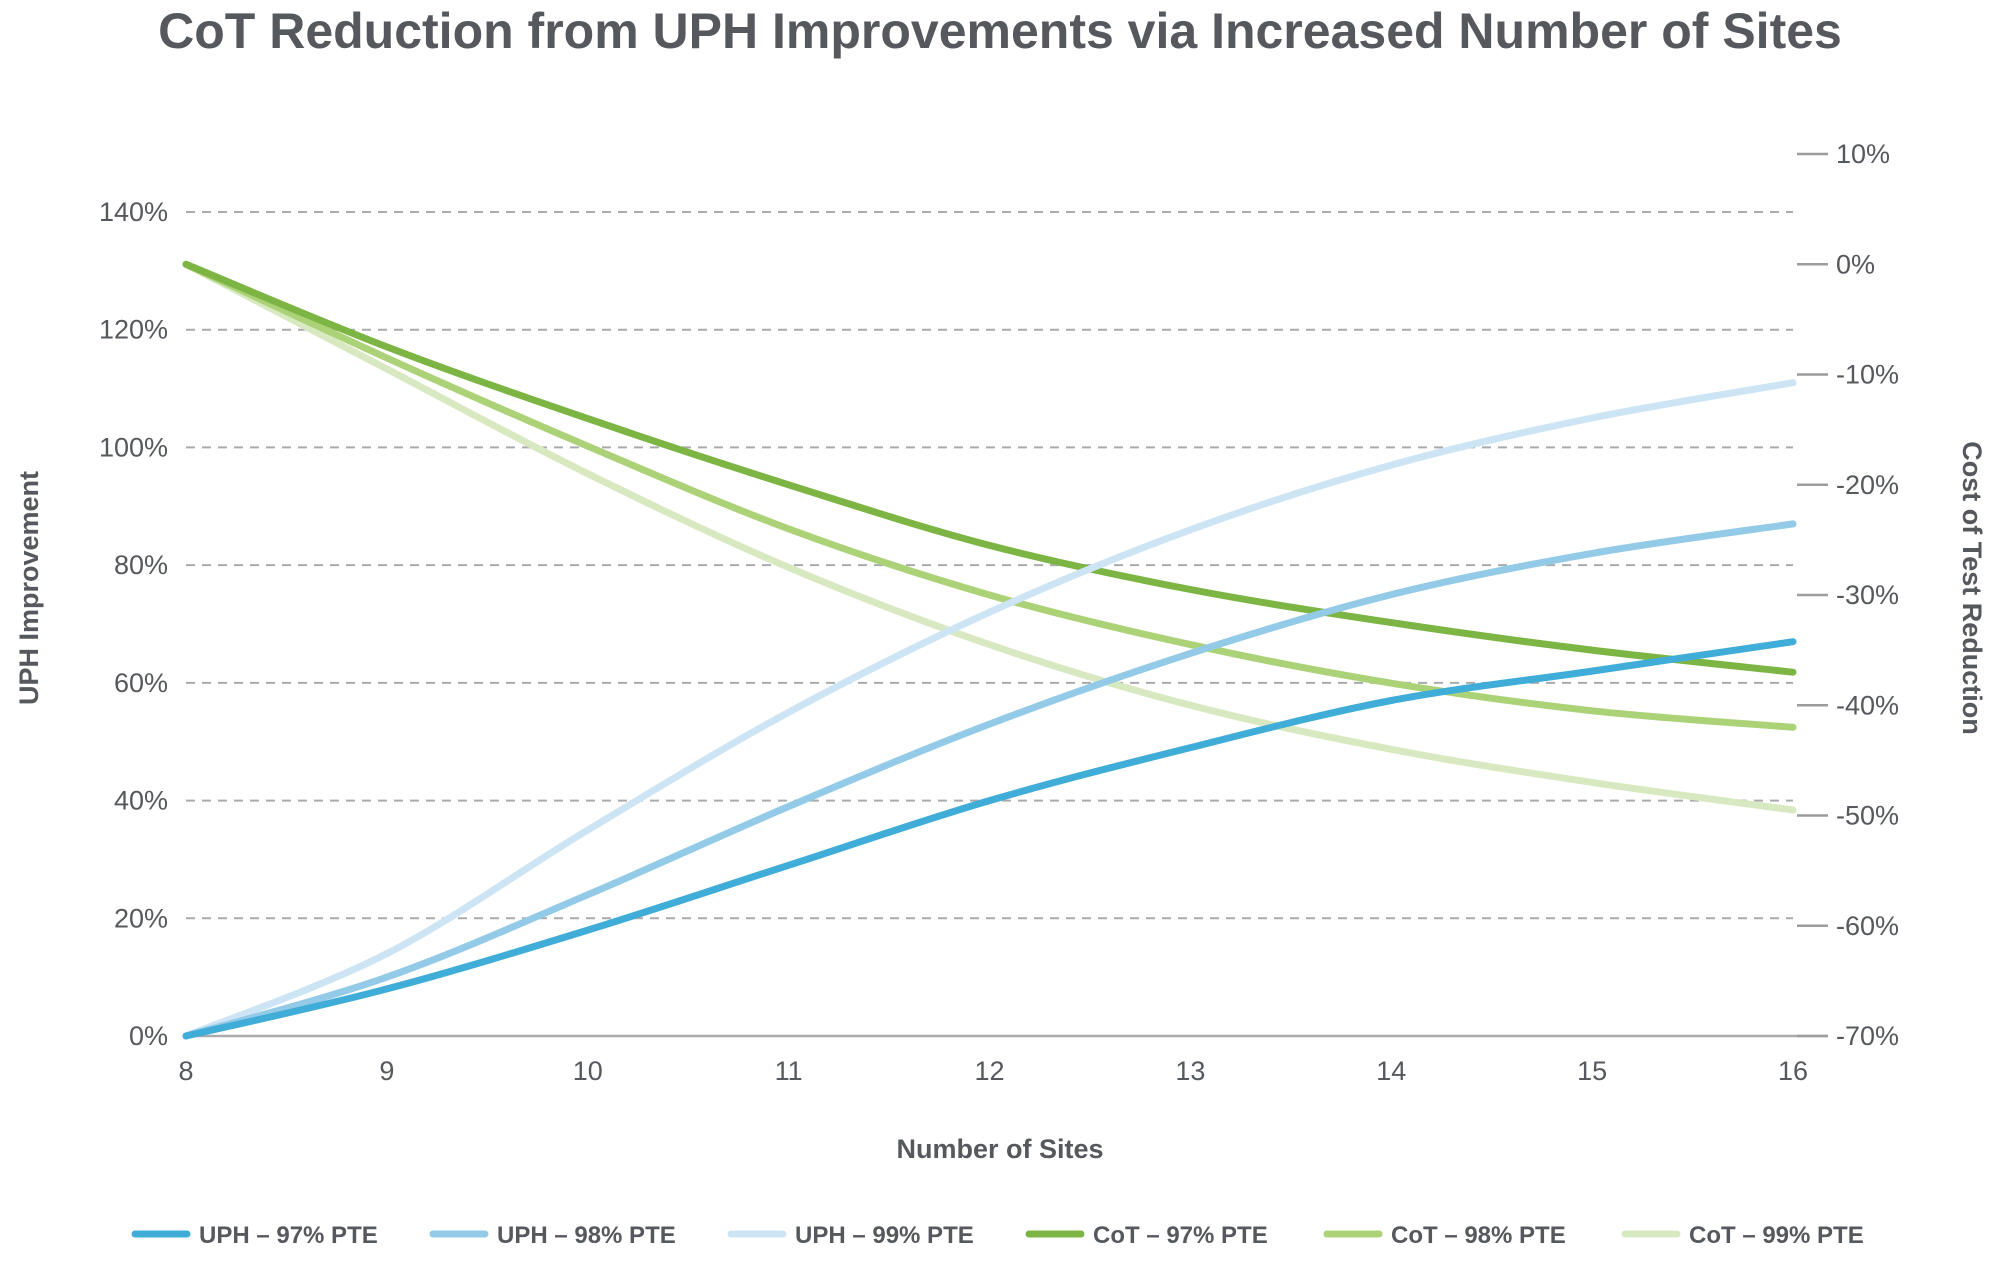 This screenshot has height=1287, width=2000. What do you see at coordinates (1855, 264) in the screenshot?
I see `y2-tick-label: 0%` at bounding box center [1855, 264].